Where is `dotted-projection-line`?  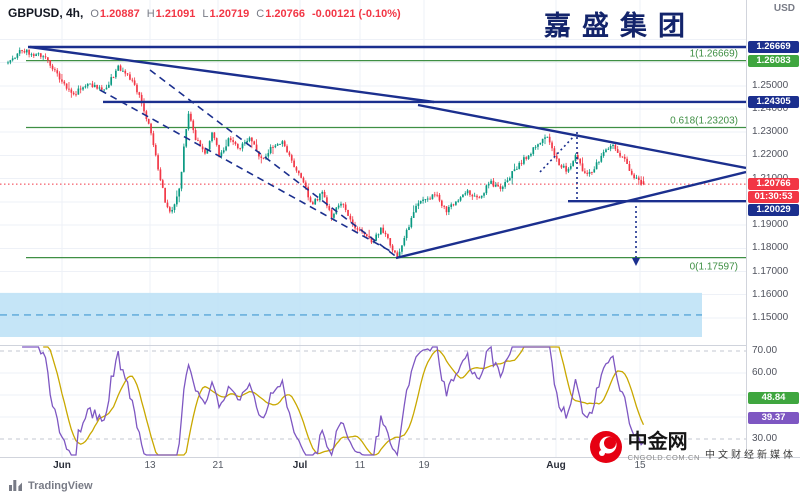 dotted-projection-line is located at coordinates (558, 152).